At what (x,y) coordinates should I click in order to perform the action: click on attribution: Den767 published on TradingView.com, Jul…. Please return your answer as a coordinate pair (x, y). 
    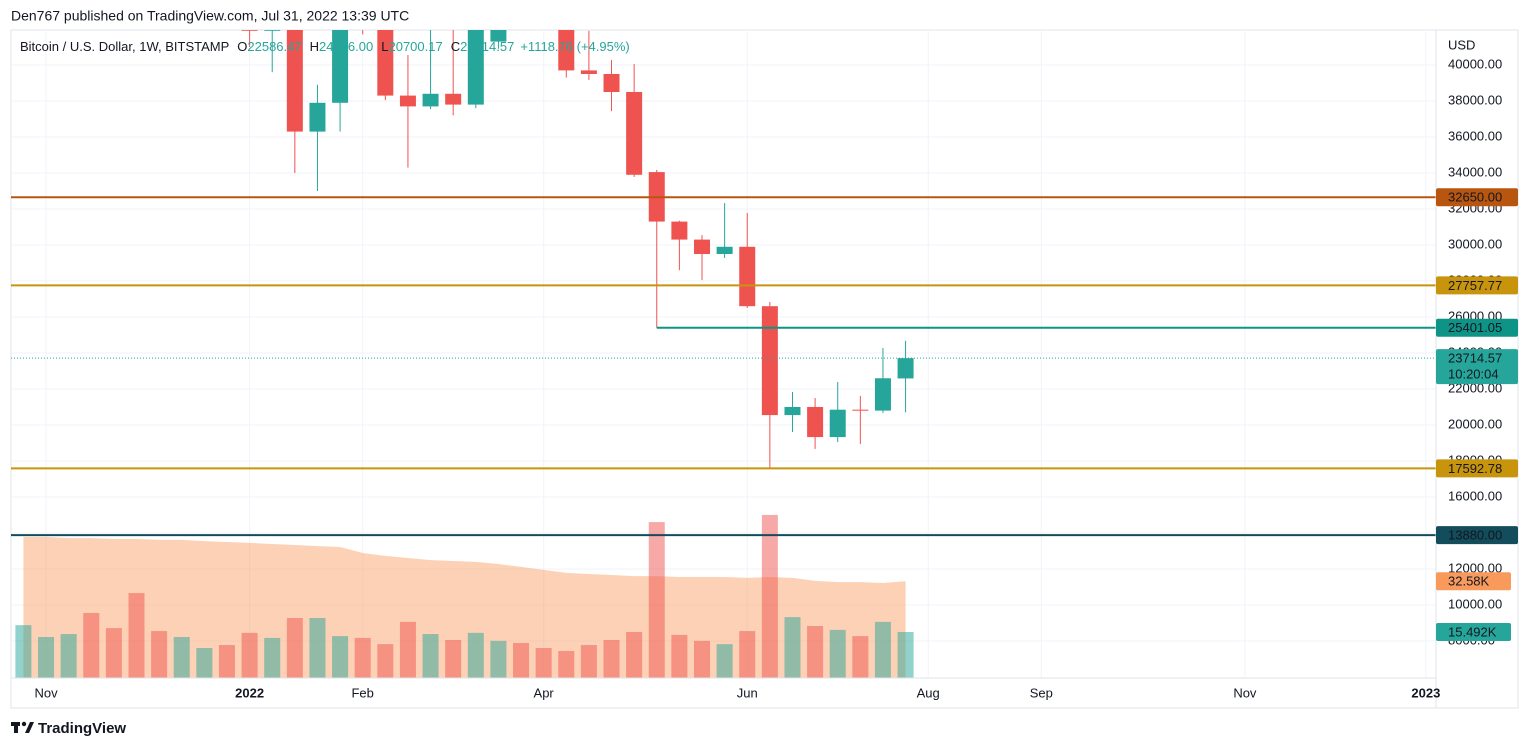
    Looking at the image, I should click on (210, 16).